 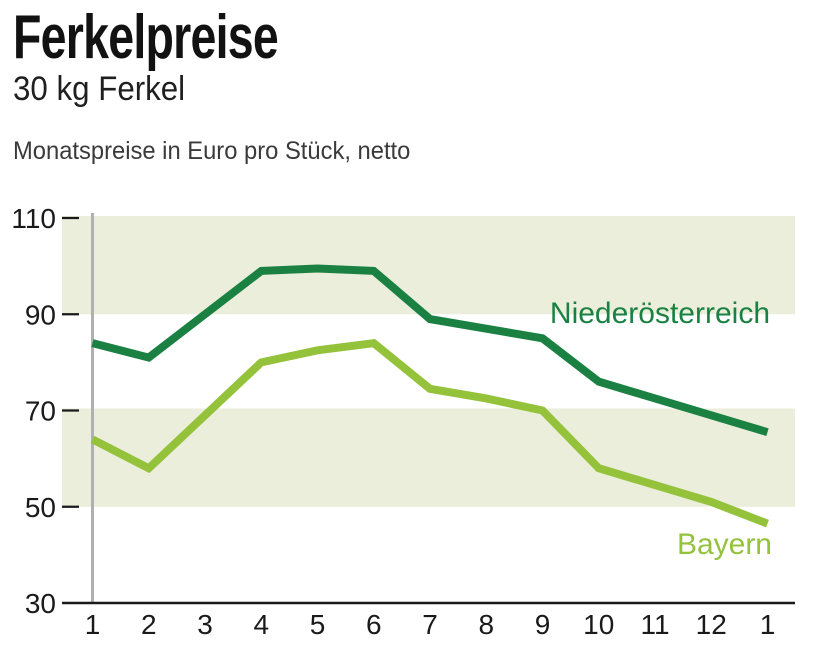 What do you see at coordinates (149, 624) in the screenshot?
I see `x-axis-label: 2` at bounding box center [149, 624].